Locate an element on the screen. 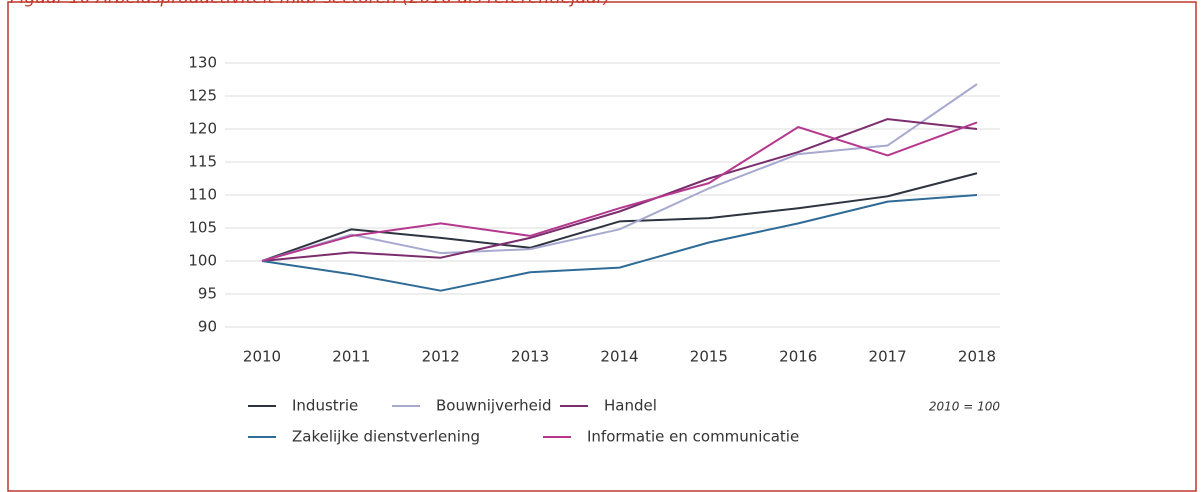  y-tick-label: 105 is located at coordinates (202, 228).